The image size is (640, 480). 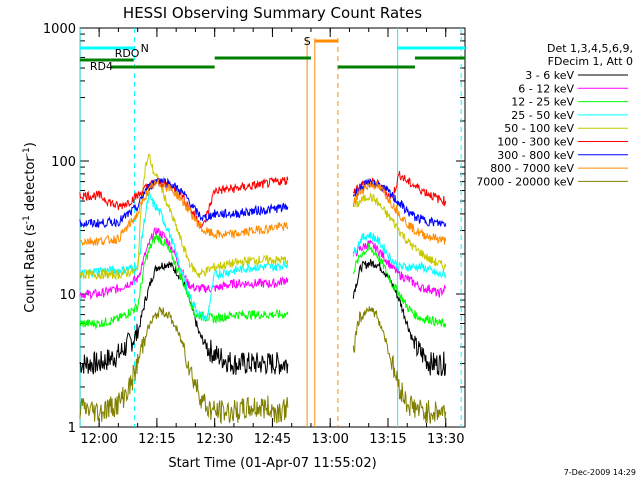 I want to click on series-line-2-a, so click(x=184, y=282).